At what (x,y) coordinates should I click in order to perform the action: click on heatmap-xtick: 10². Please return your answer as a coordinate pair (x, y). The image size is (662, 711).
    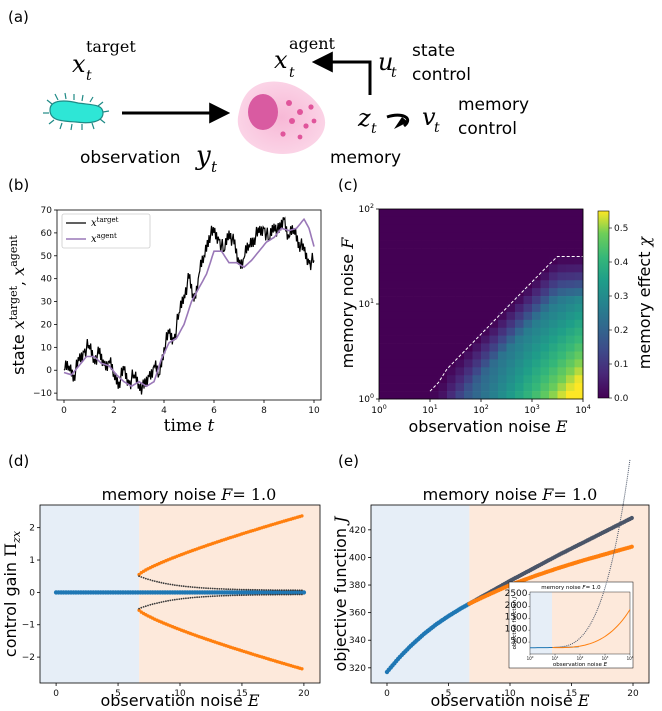
    Looking at the image, I should click on (480, 410).